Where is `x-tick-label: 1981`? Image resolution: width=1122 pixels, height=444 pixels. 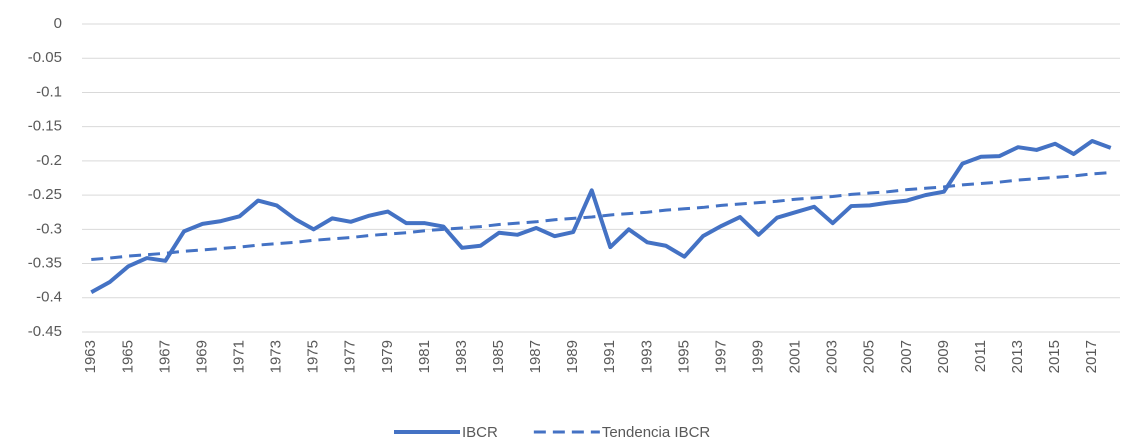 x-tick-label: 1981 is located at coordinates (424, 356).